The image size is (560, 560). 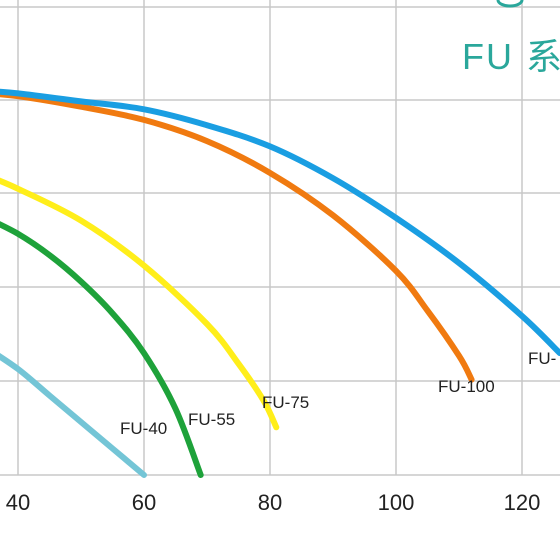 What do you see at coordinates (338, 393) in the screenshot?
I see `series-labels: FU-40 FU-55 FU-75 FU-100 FU-` at bounding box center [338, 393].